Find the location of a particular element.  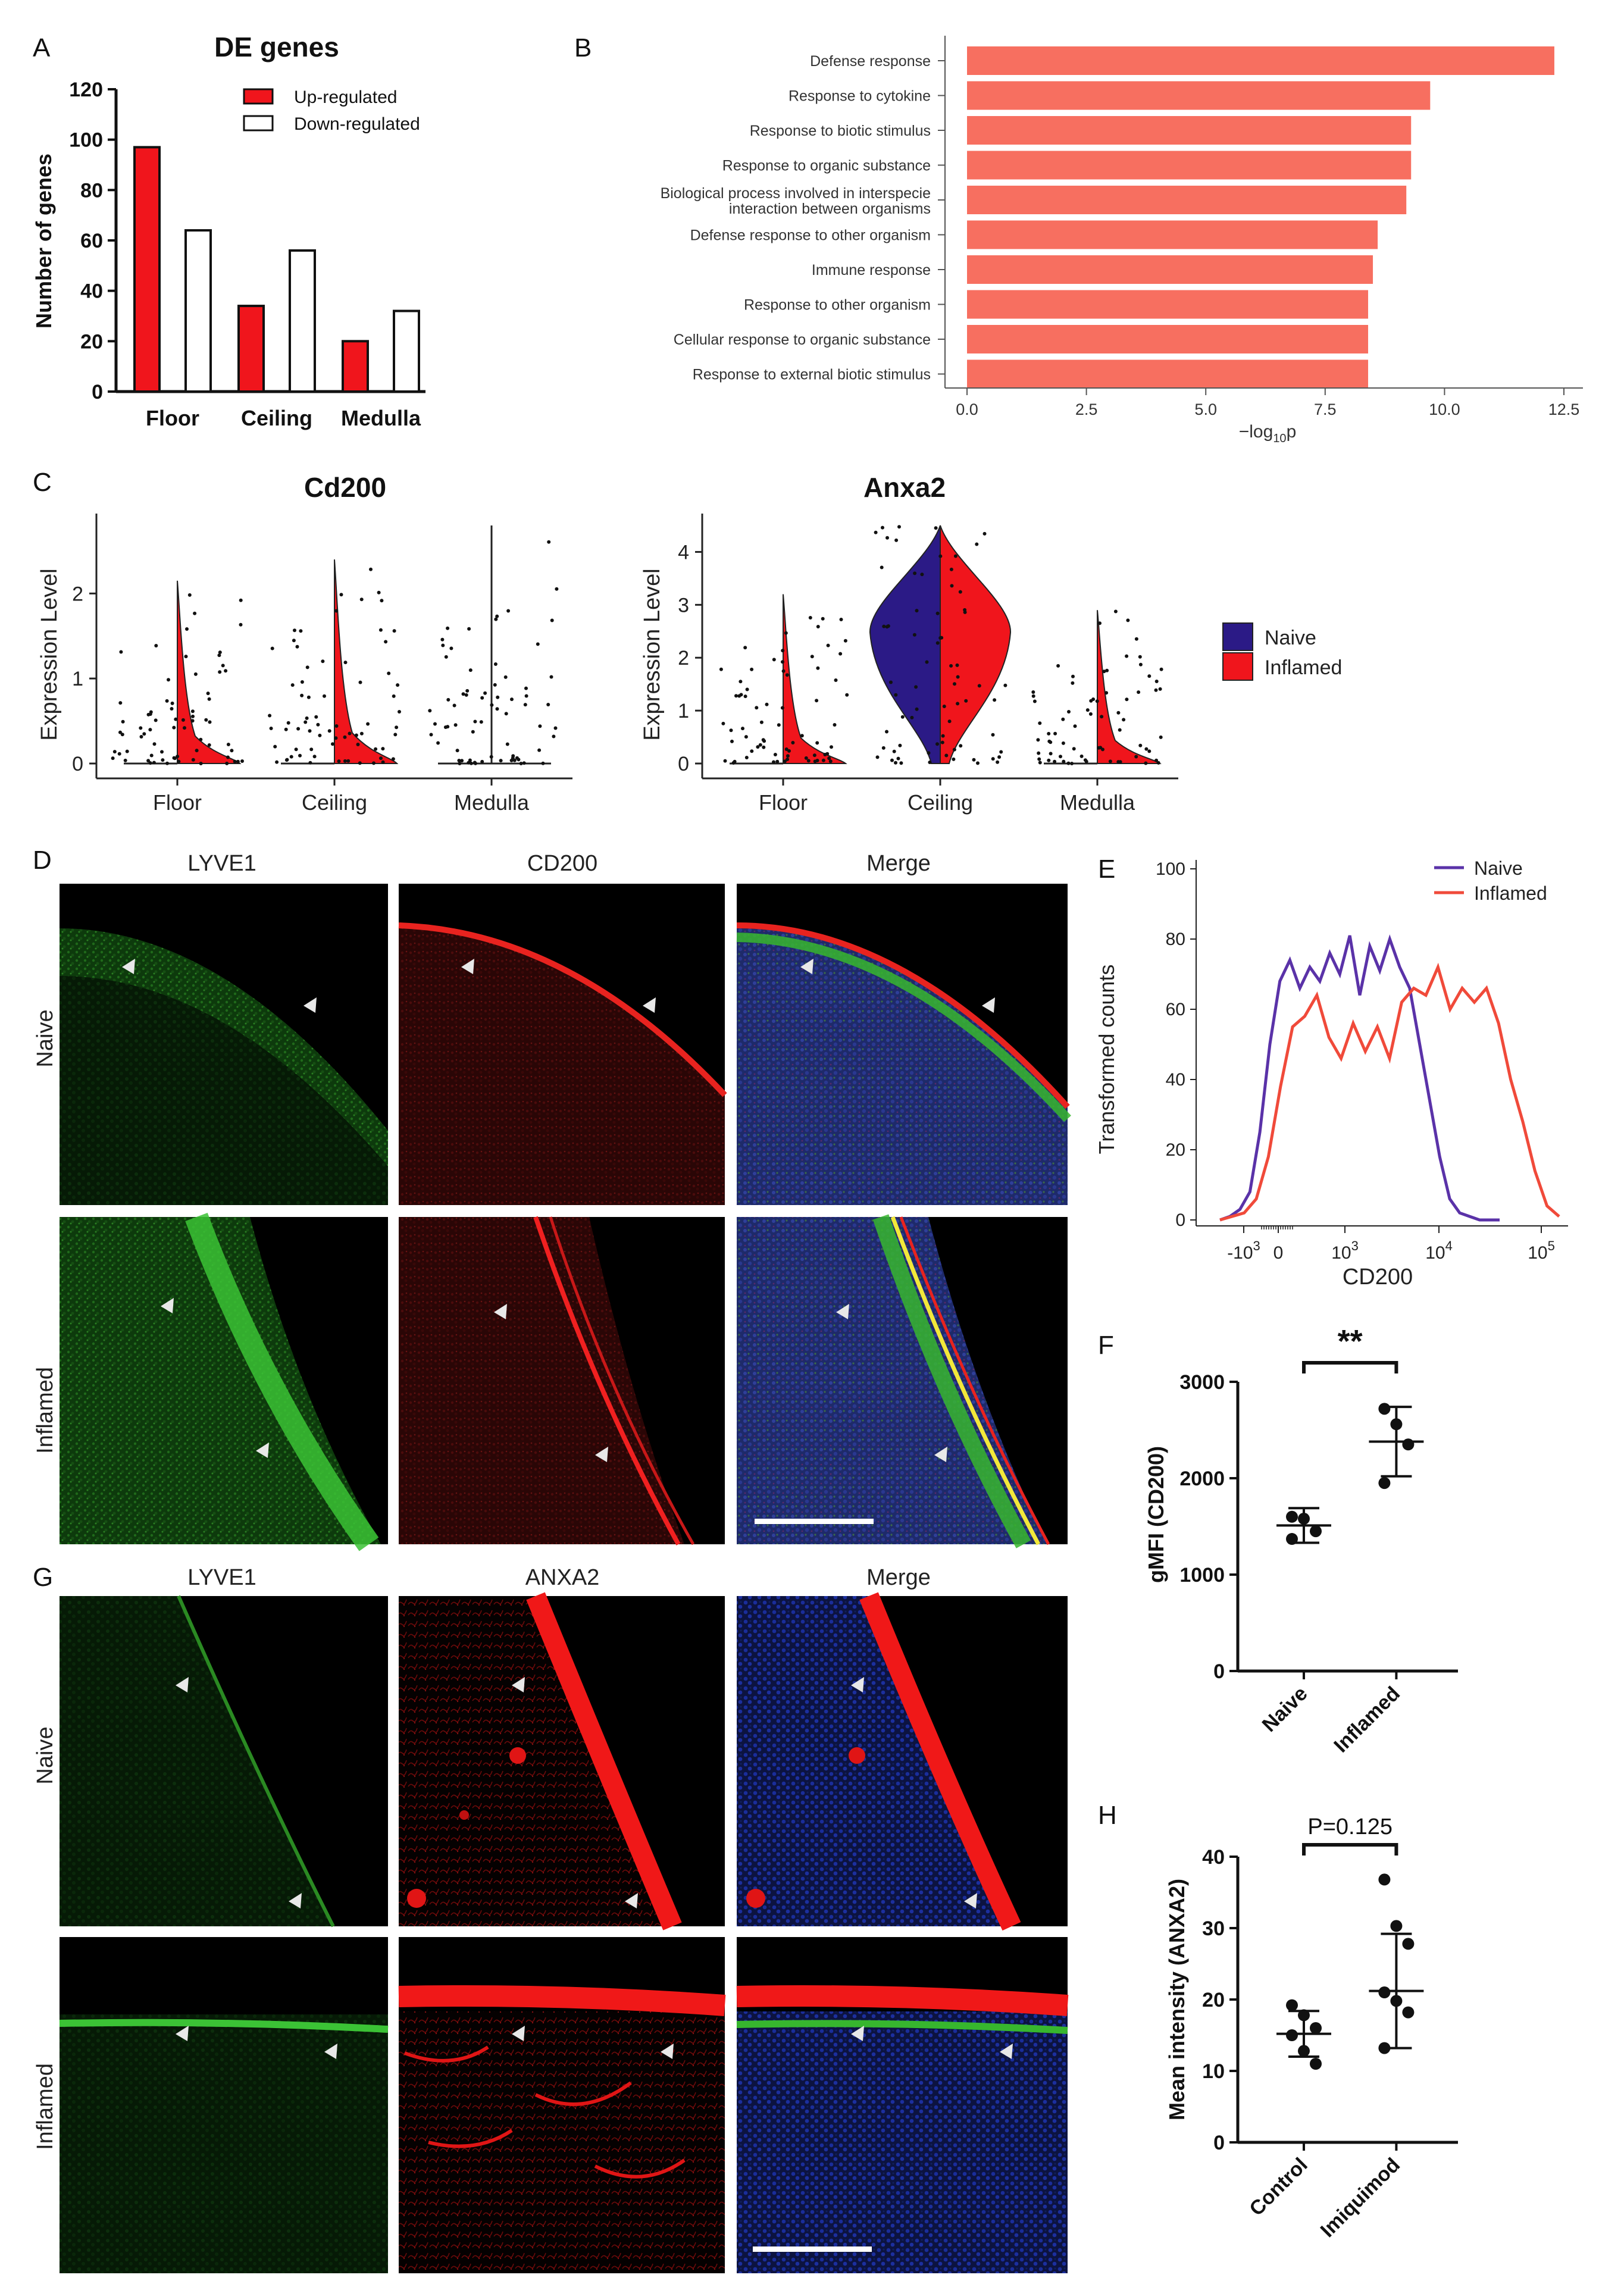

legend-naive-label: Naive is located at coordinates (1291, 638).